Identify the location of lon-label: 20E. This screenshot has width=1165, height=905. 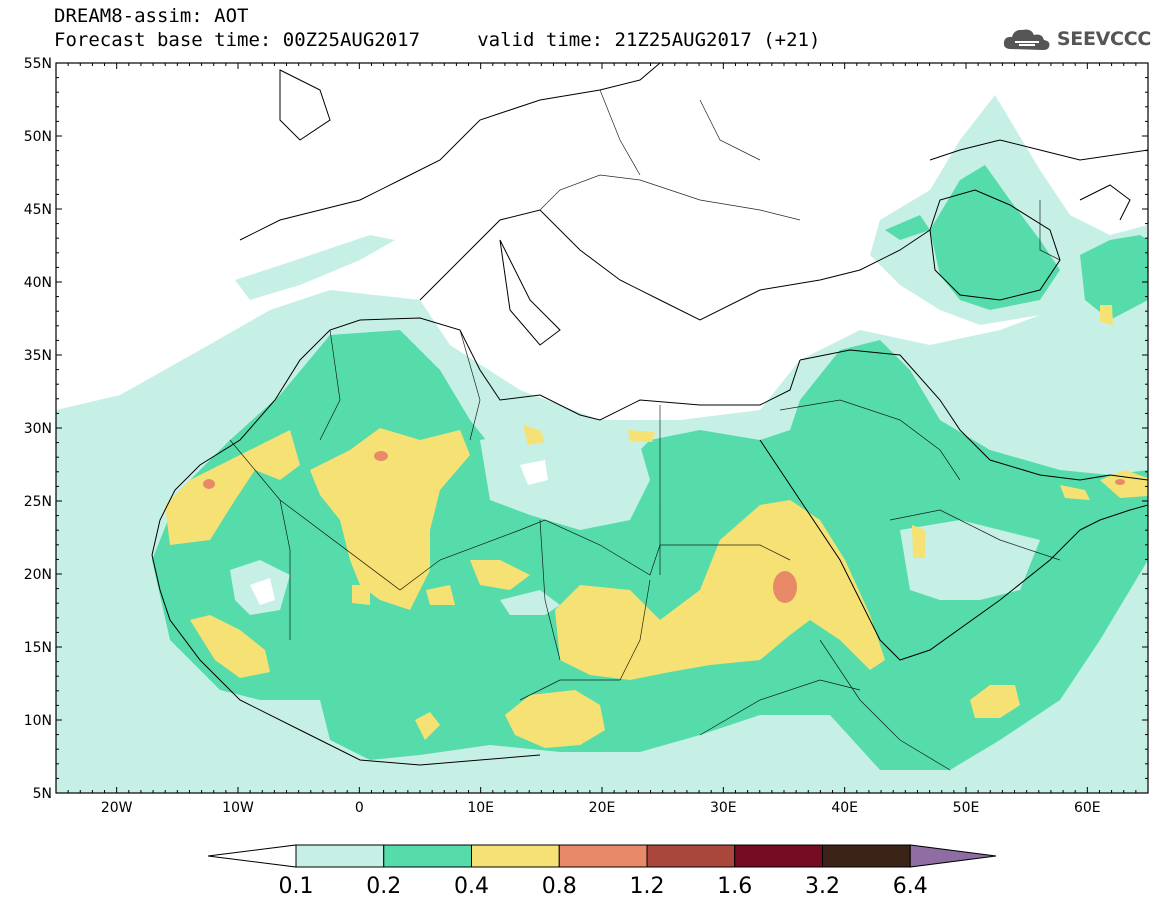
(602, 808).